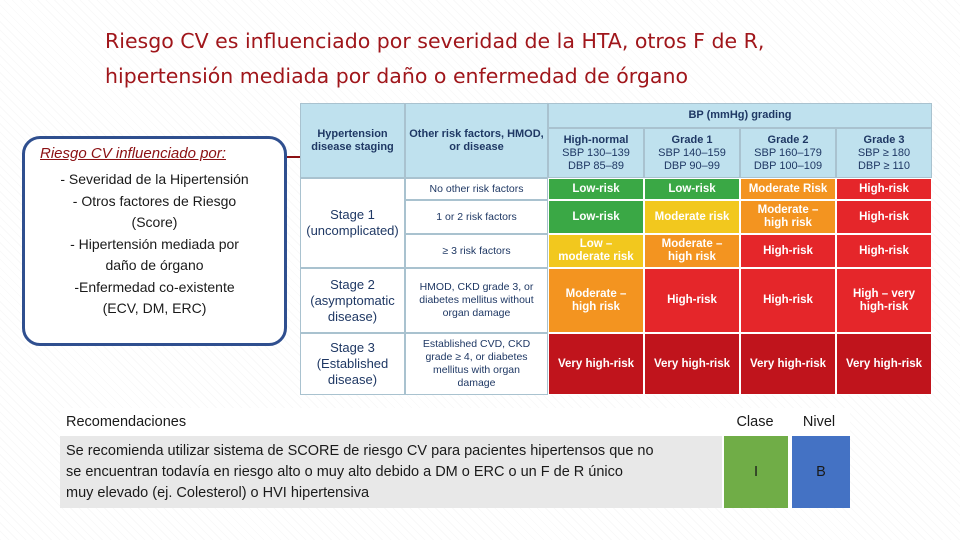 This screenshot has height=540, width=960. What do you see at coordinates (352, 347) in the screenshot?
I see `stage-text: Stage 3` at bounding box center [352, 347].